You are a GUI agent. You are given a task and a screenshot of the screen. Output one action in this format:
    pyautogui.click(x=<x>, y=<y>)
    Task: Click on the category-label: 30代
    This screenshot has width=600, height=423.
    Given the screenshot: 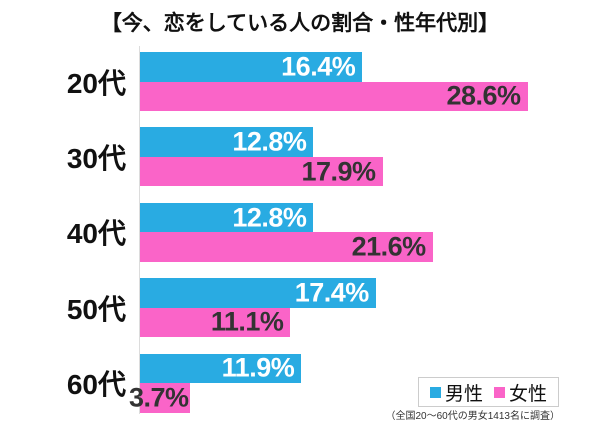 What is the action you would take?
    pyautogui.click(x=96, y=158)
    